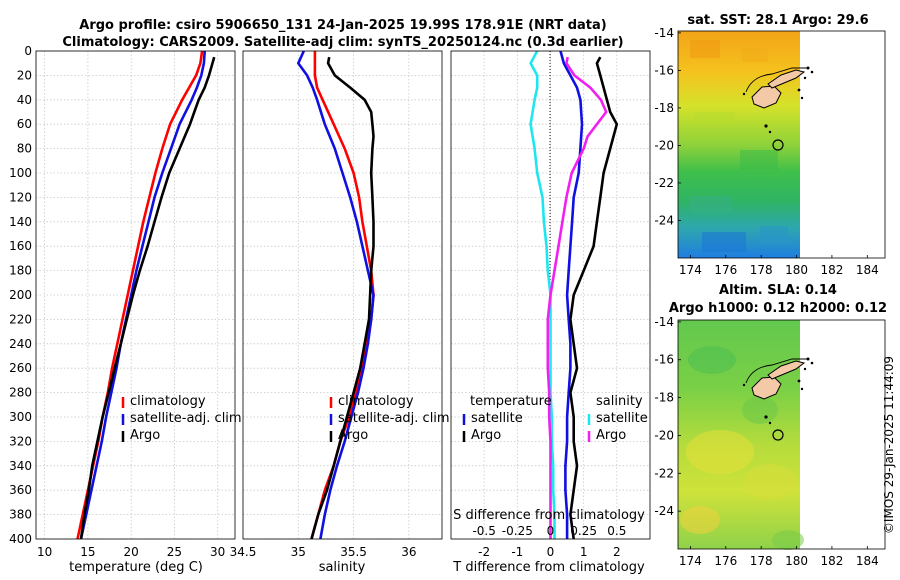  I want to click on legend-satellite-adj: satellite-adj. clim, so click(394, 418).